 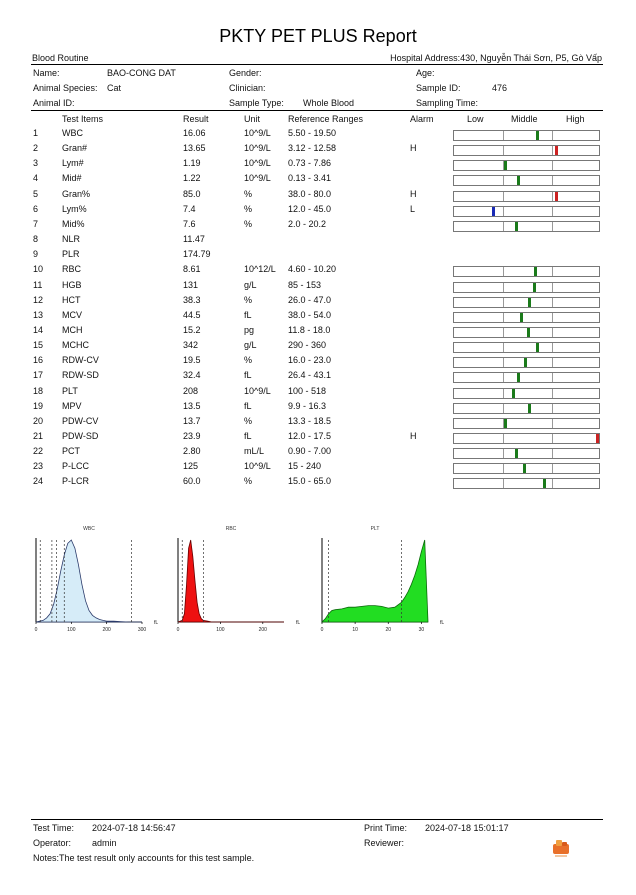 What do you see at coordinates (194, 148) in the screenshot?
I see `test-result: 13.65` at bounding box center [194, 148].